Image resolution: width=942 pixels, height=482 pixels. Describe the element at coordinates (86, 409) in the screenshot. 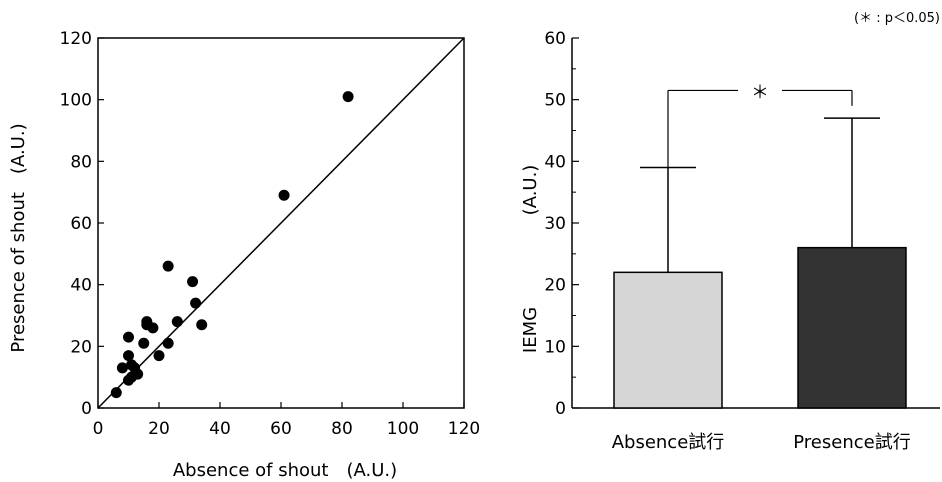

I see `scatter-y-tick-label: 0` at that location.